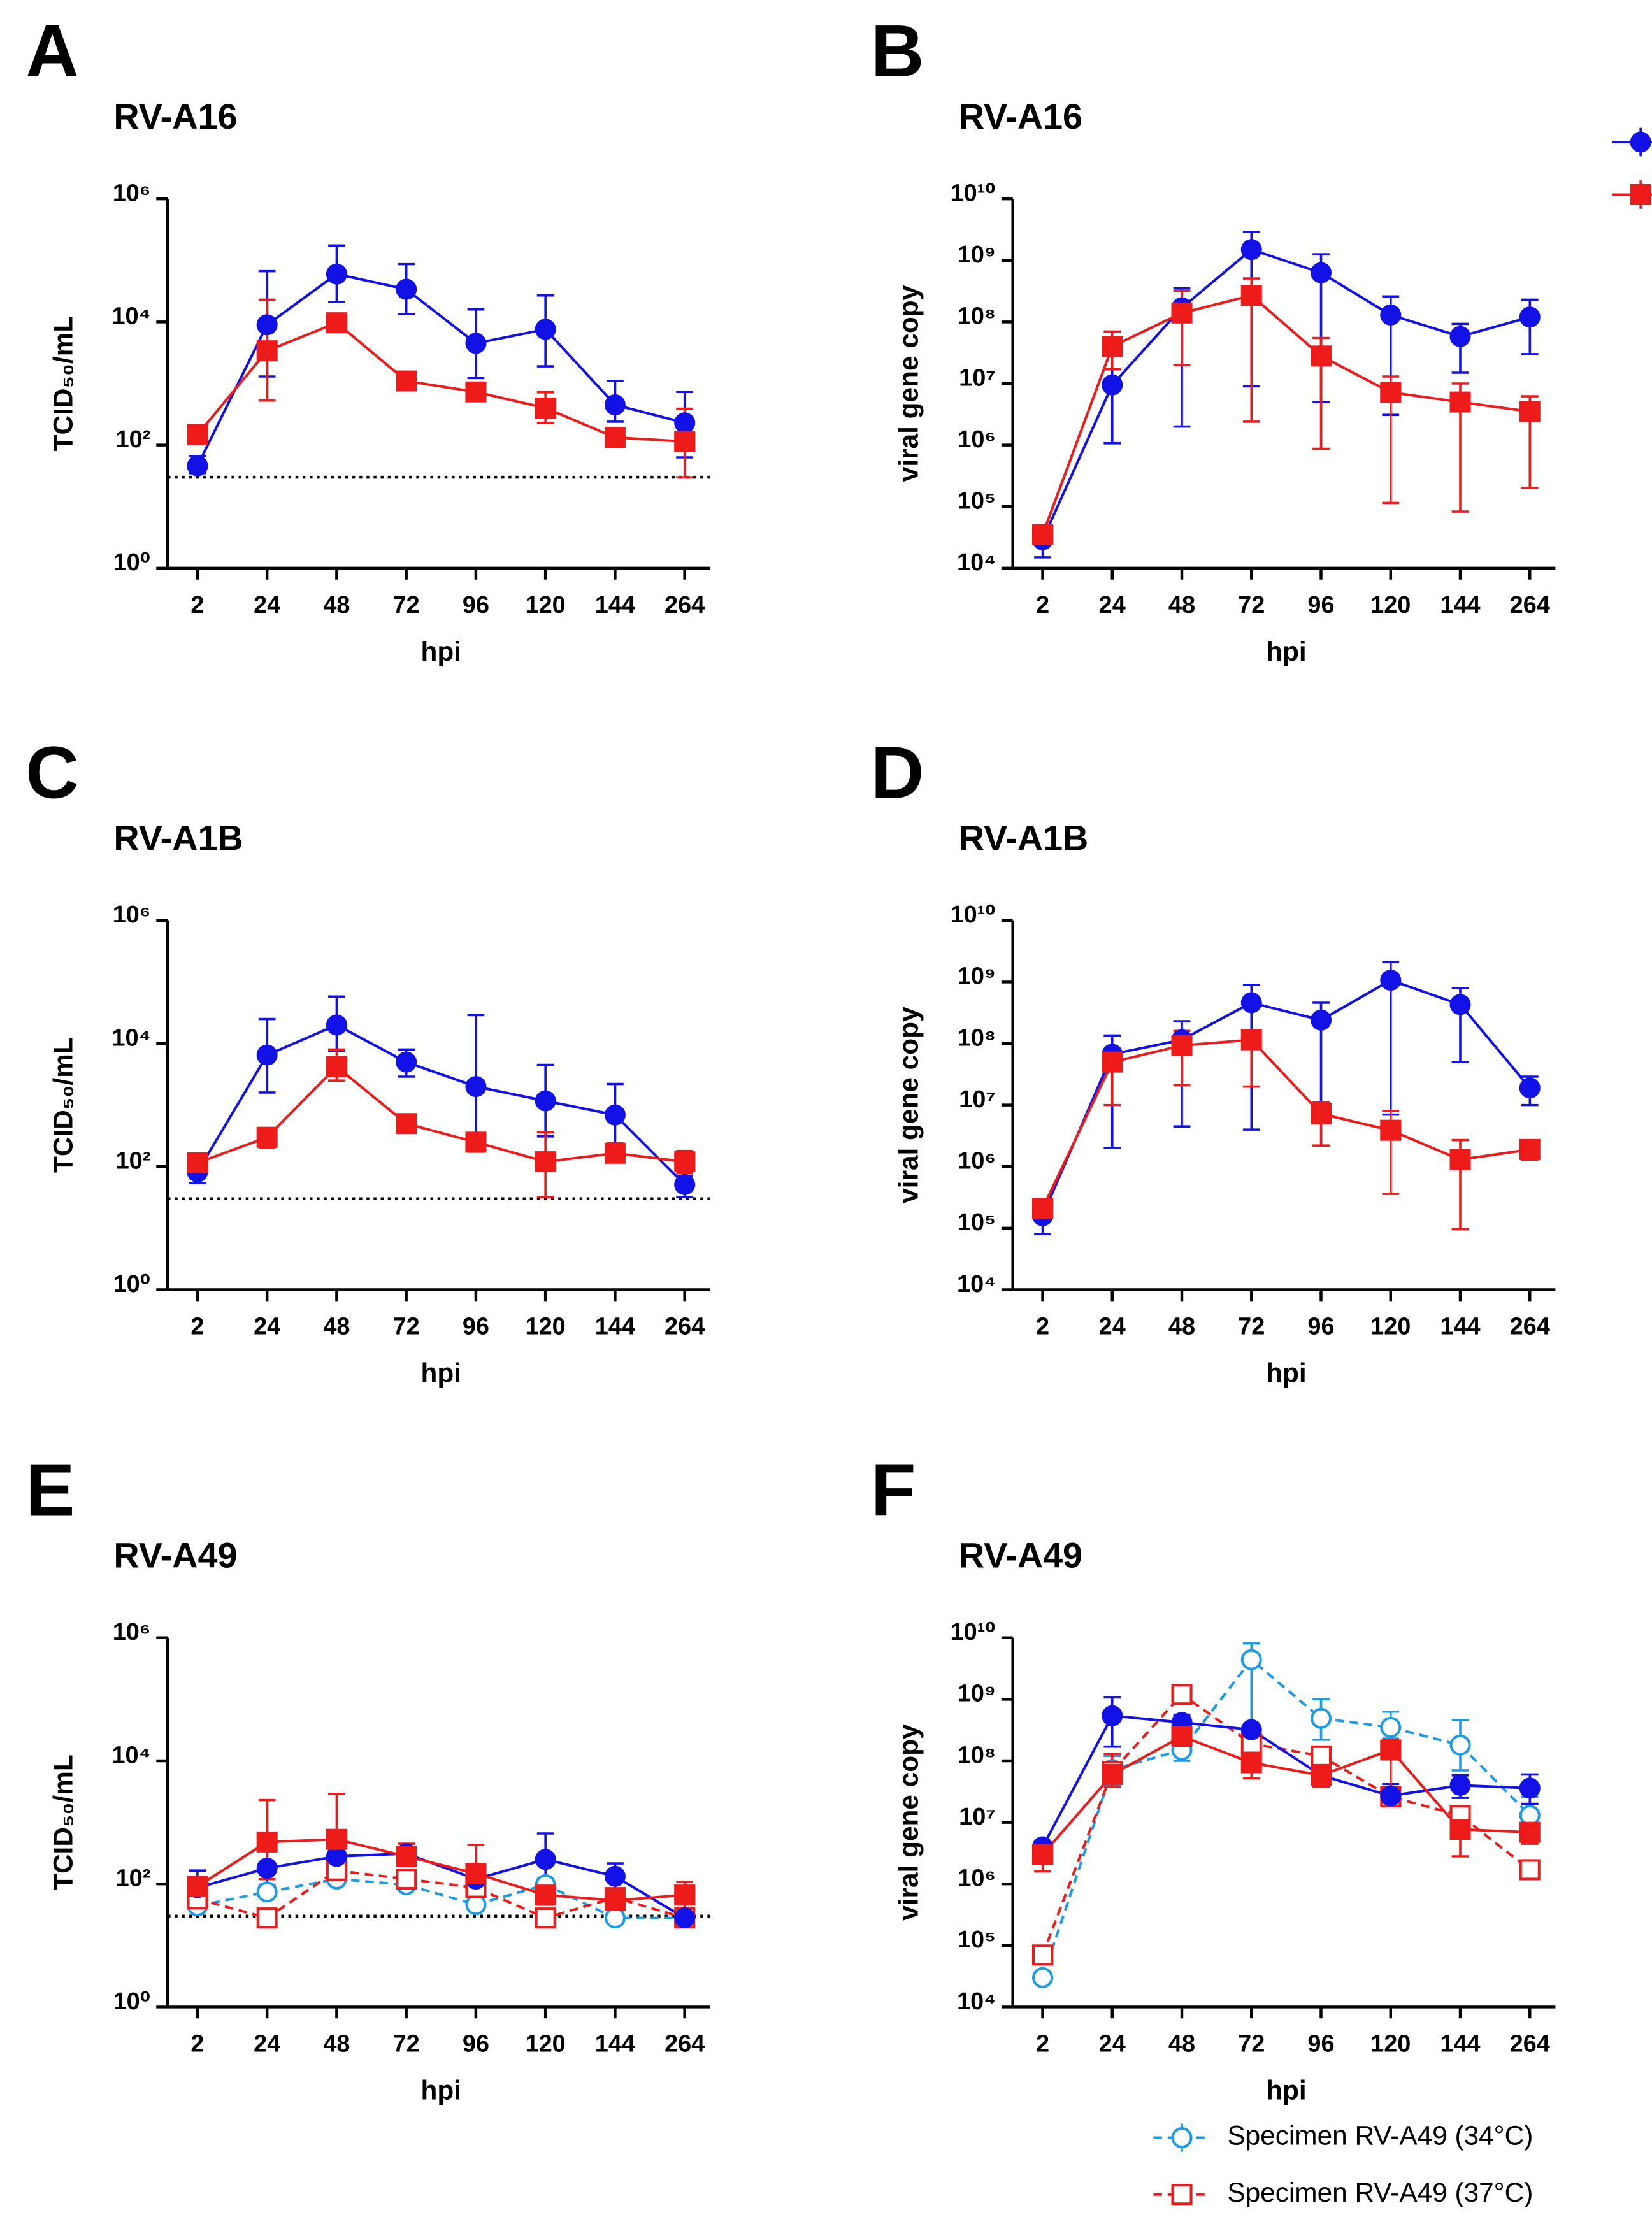 The width and height of the screenshot is (1652, 2238). I want to click on y-axis-title: TCID₅₀/mL, so click(63, 384).